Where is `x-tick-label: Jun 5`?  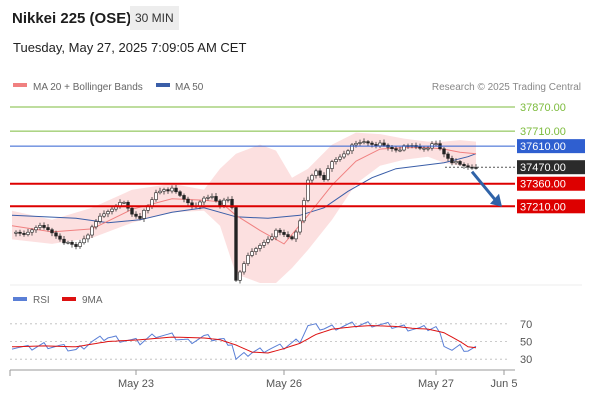 x-tick-label: Jun 5 is located at coordinates (504, 384).